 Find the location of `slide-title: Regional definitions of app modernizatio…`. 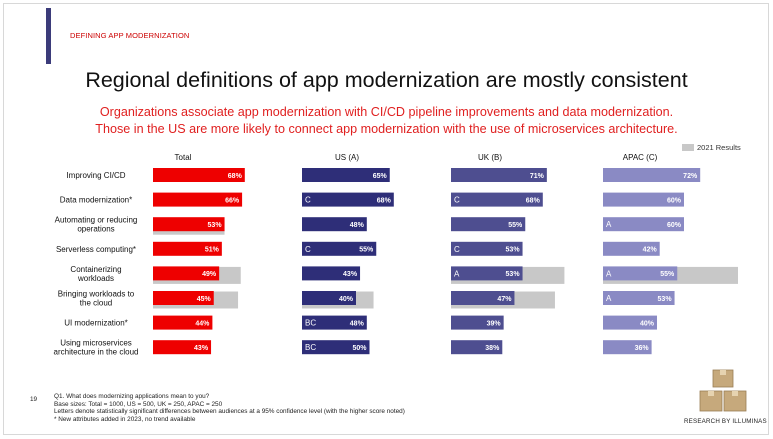

slide-title: Regional definitions of app modernizatio… is located at coordinates (386, 80).